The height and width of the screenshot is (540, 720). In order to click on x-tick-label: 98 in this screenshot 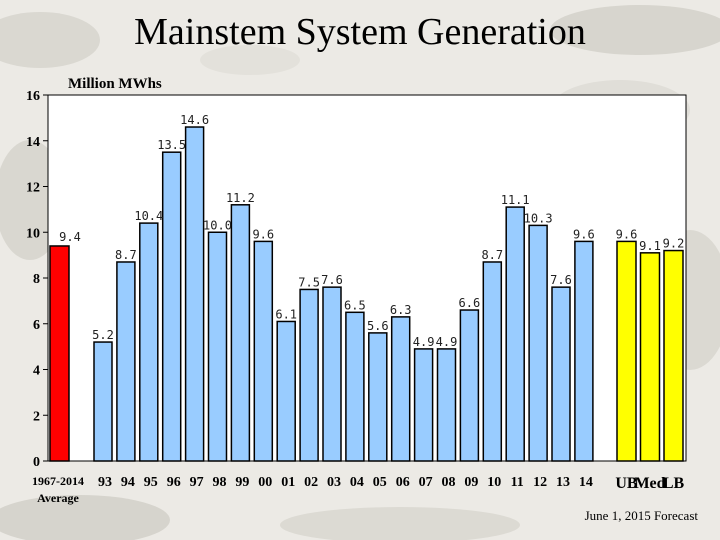, I will do `click(220, 482)`.